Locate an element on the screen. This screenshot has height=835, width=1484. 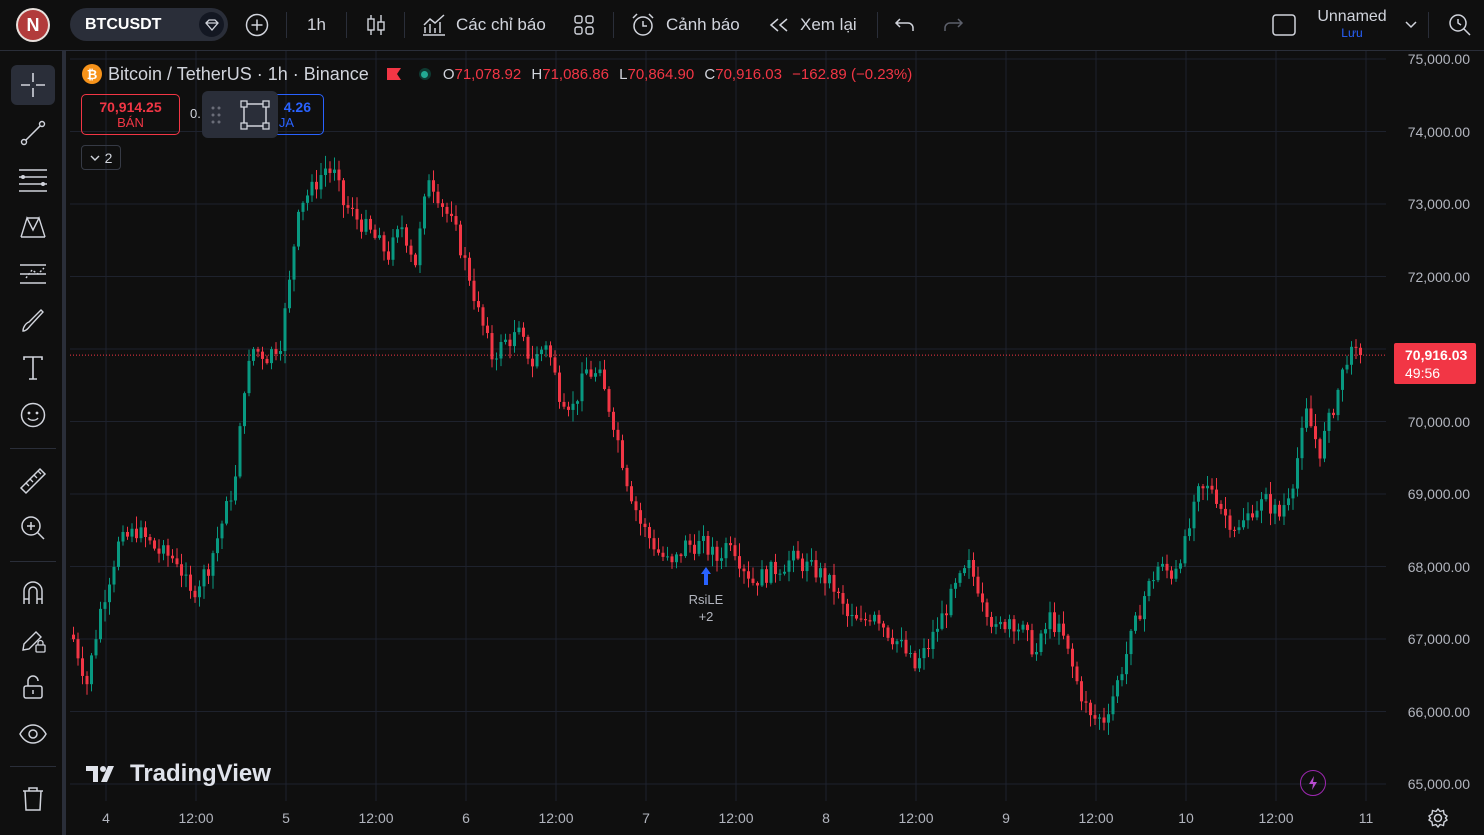
chevron-down-icon is located at coordinates (1411, 25).